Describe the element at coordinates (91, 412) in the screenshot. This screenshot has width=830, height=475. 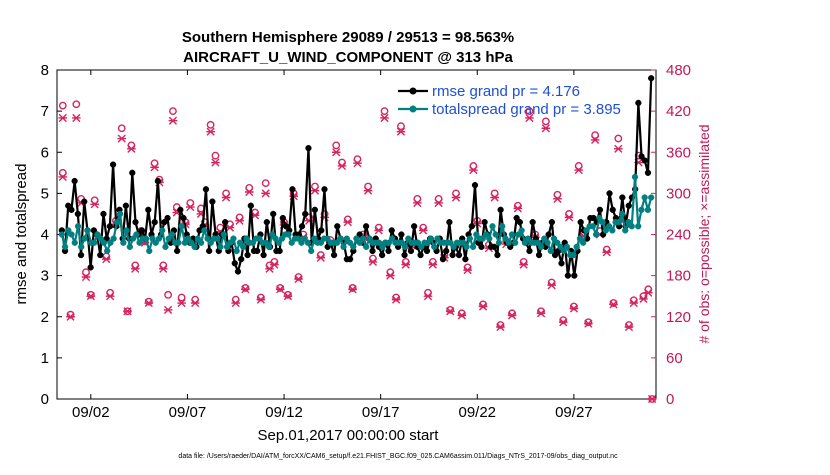
I see `x-tick-label: 09/02` at that location.